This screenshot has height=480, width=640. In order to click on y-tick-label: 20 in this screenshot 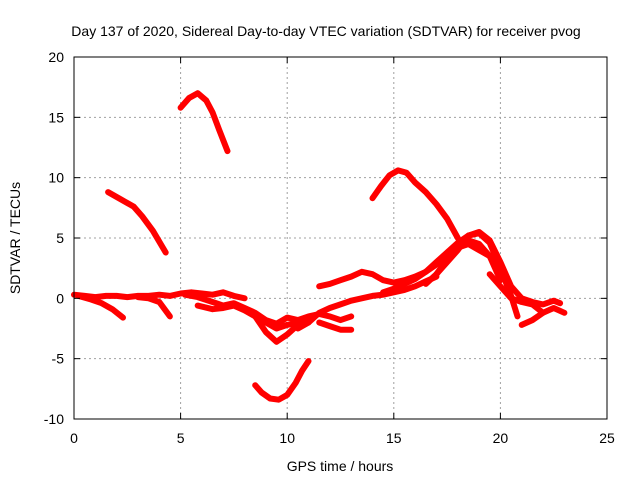, I will do `click(56, 57)`.